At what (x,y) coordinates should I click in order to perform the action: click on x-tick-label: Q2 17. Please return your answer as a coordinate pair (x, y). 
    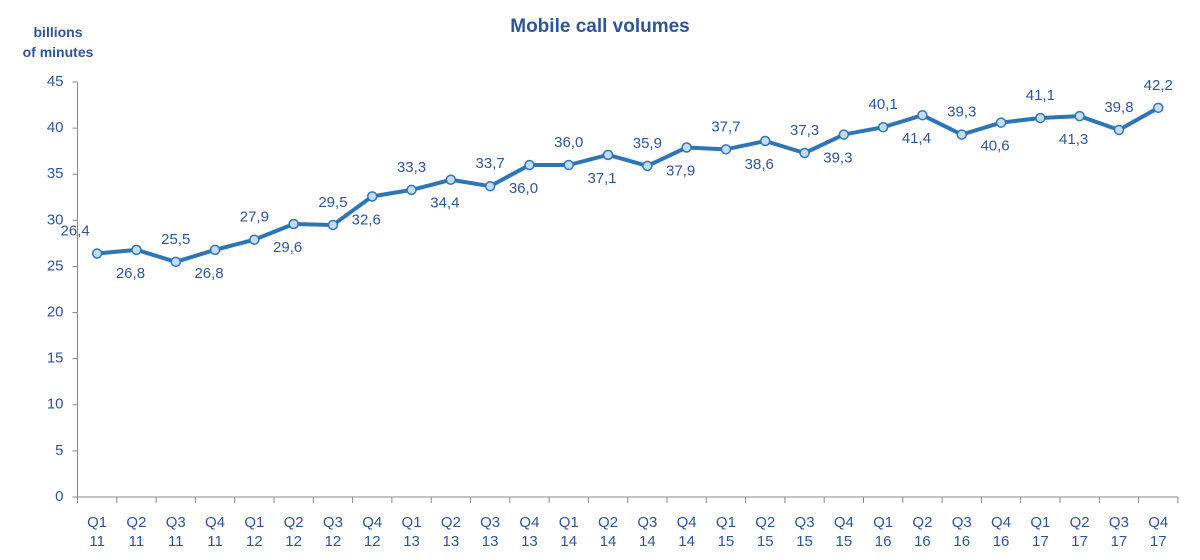
    Looking at the image, I should click on (1079, 532).